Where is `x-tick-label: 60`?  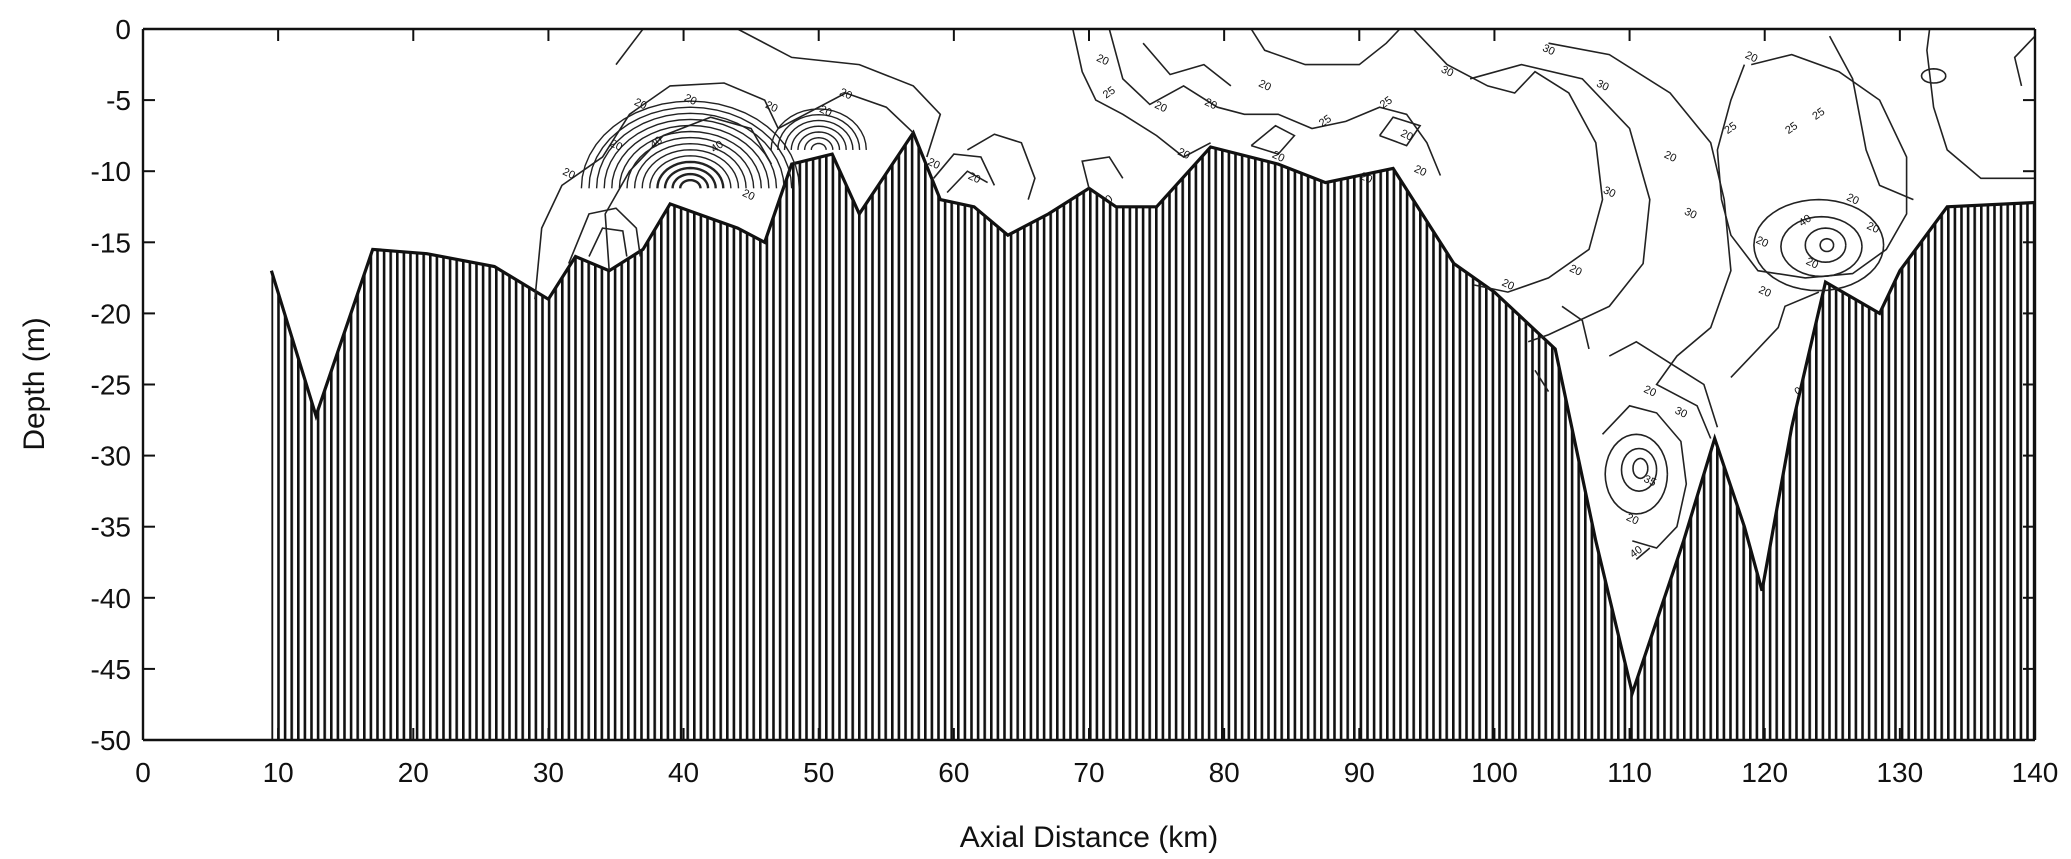 x-tick-label: 60 is located at coordinates (953, 772).